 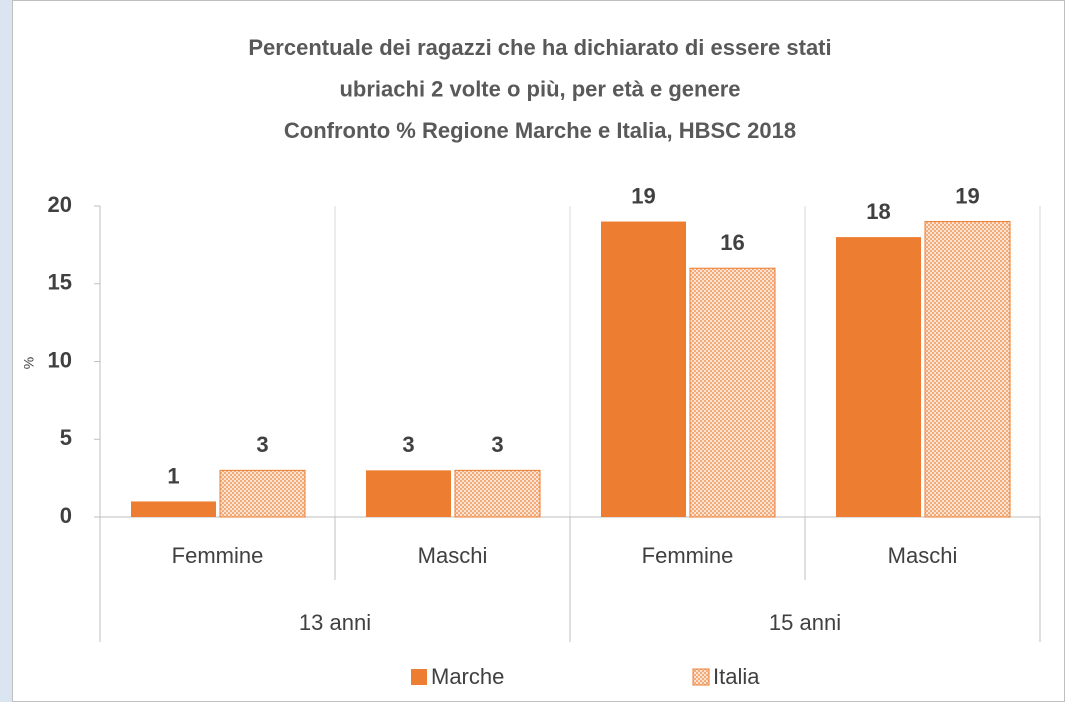 What do you see at coordinates (467, 676) in the screenshot?
I see `legend-label: Marche` at bounding box center [467, 676].